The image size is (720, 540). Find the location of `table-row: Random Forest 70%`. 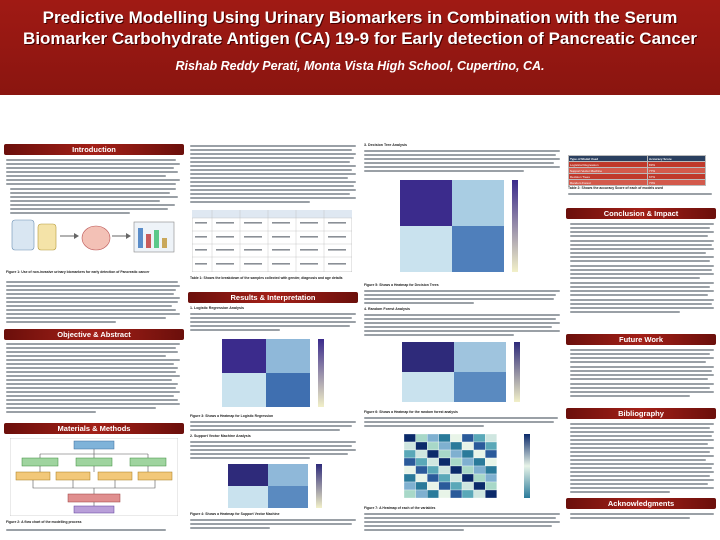

table-row: Random Forest 70% is located at coordinates (636, 182).